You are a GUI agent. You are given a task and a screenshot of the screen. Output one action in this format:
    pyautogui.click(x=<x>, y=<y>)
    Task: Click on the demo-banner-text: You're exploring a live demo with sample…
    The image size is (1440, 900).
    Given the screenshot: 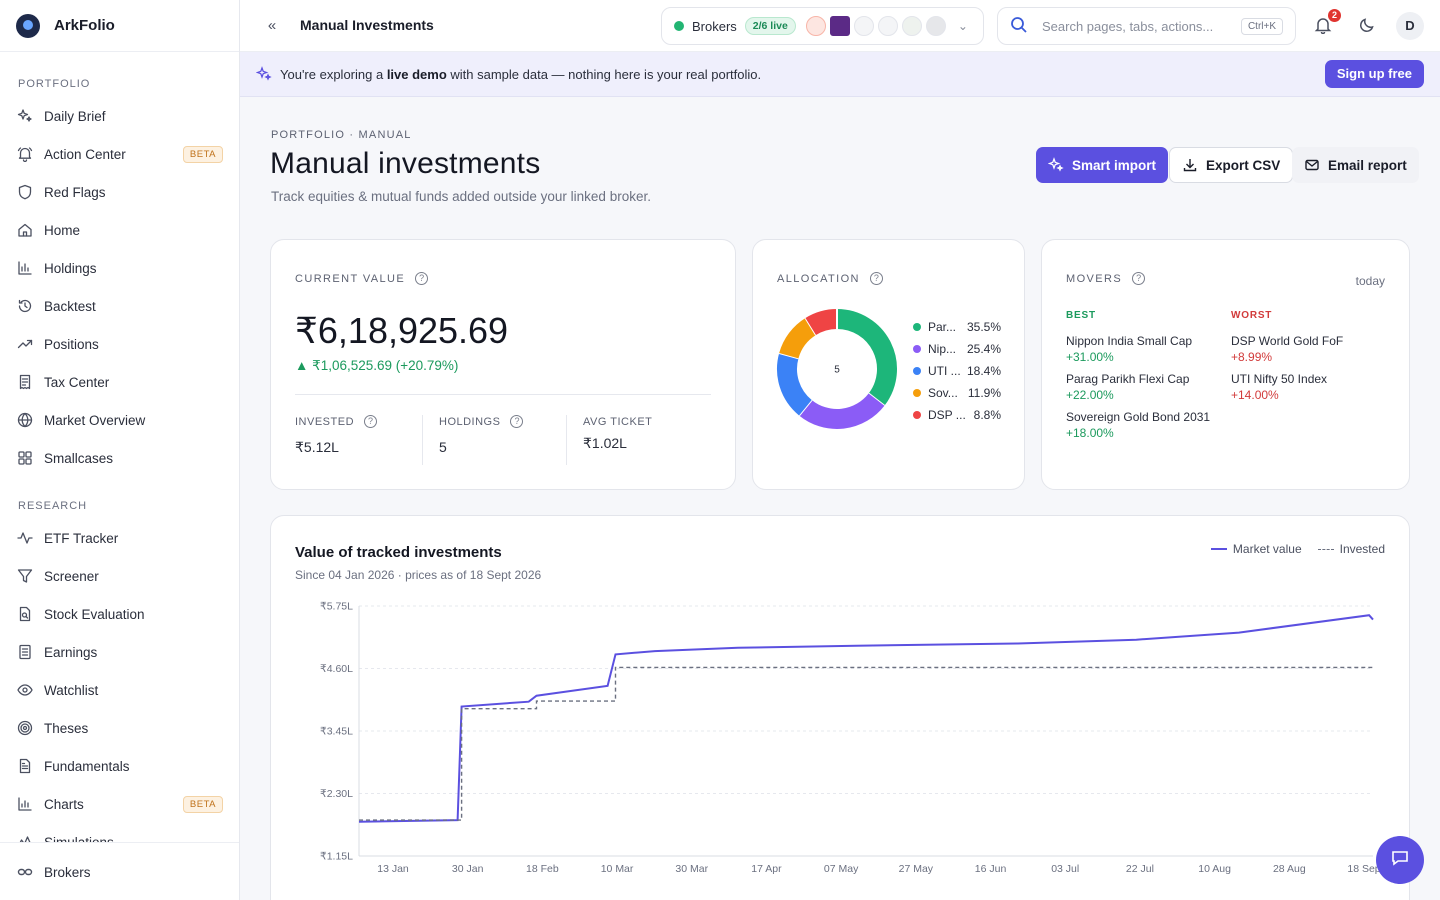 What is the action you would take?
    pyautogui.click(x=520, y=74)
    